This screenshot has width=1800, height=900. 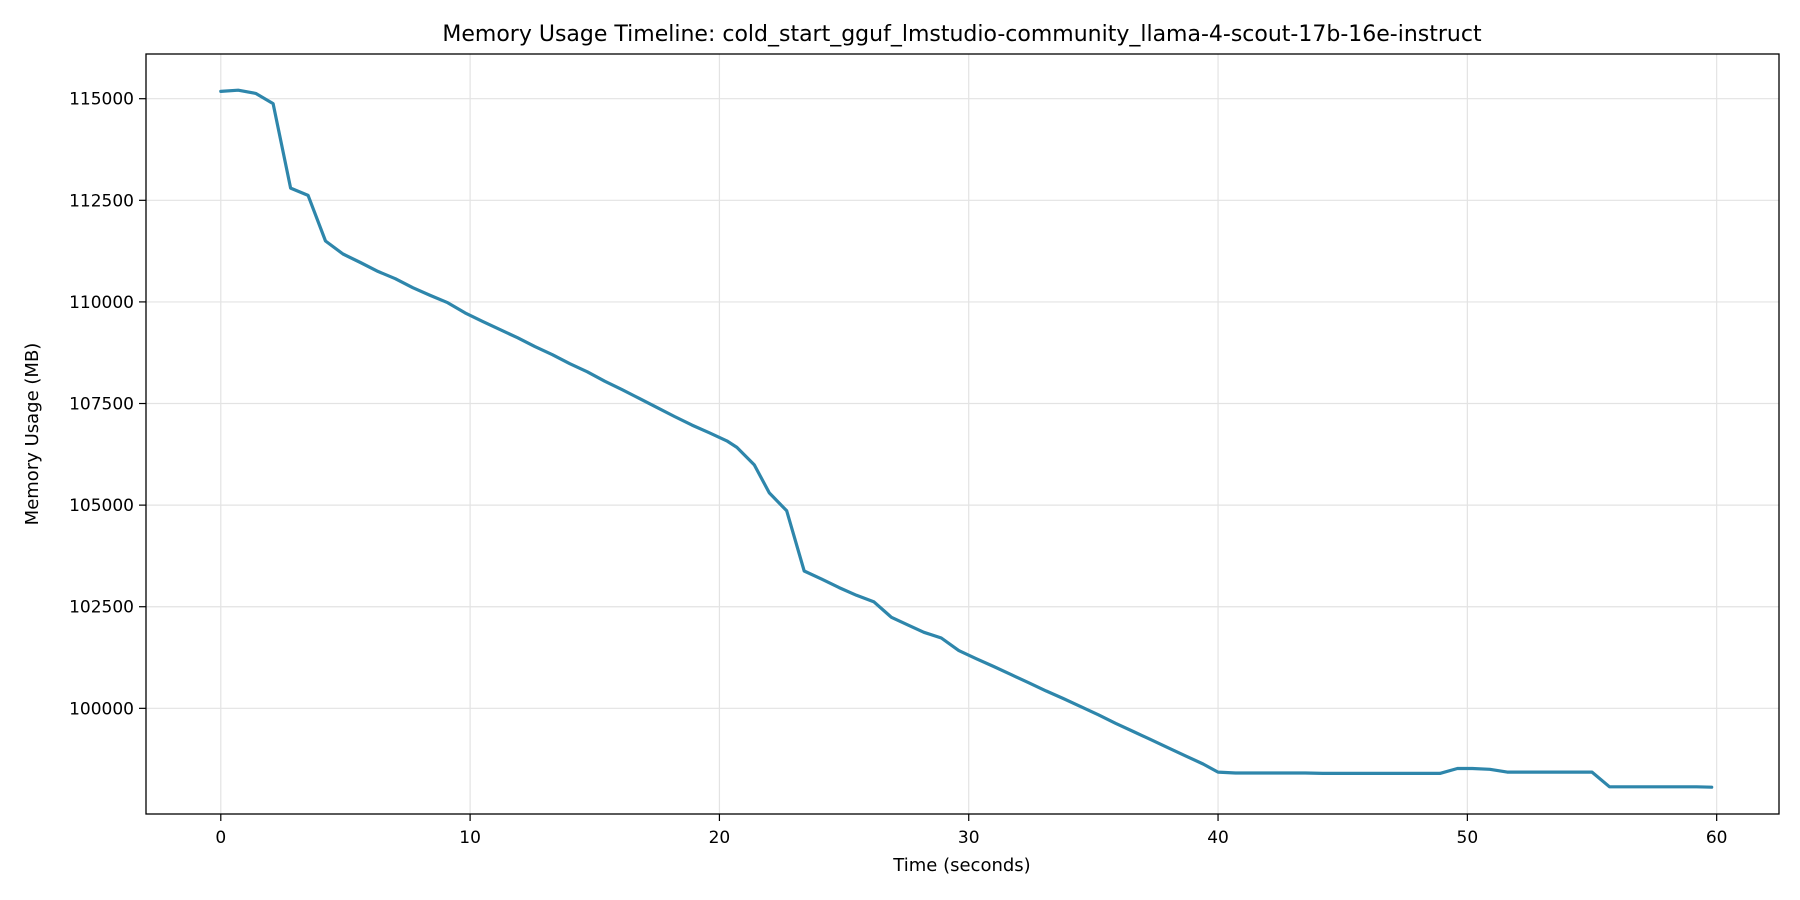 I want to click on y-tick-label: 110000, so click(x=101, y=303).